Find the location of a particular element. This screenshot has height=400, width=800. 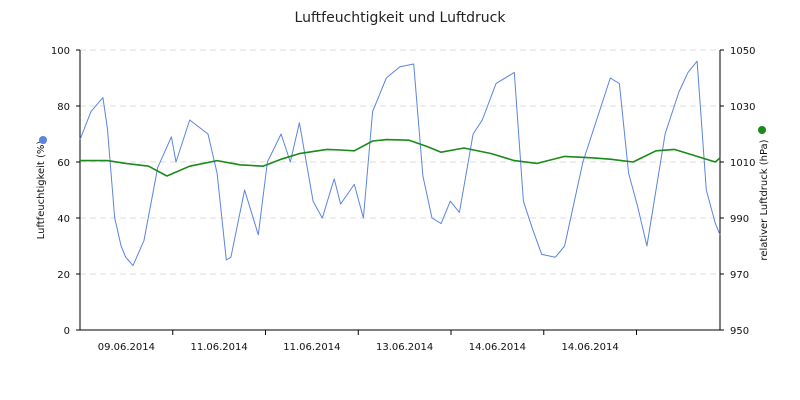

y-left-tick-label: 0 is located at coordinates (67, 331).